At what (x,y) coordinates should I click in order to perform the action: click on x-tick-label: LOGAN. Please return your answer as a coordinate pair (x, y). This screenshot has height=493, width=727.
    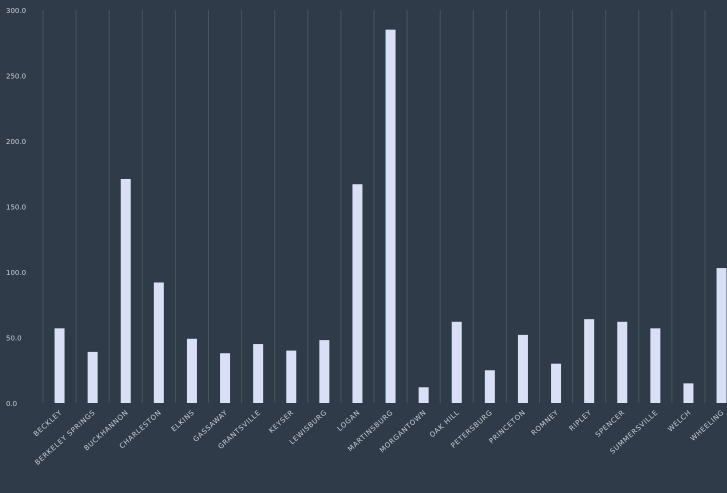
    Looking at the image, I should click on (349, 421).